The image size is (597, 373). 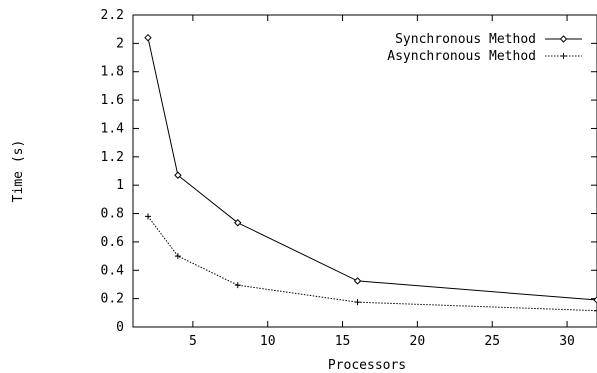 I want to click on y-axis-label: Time (s), so click(x=18, y=171).